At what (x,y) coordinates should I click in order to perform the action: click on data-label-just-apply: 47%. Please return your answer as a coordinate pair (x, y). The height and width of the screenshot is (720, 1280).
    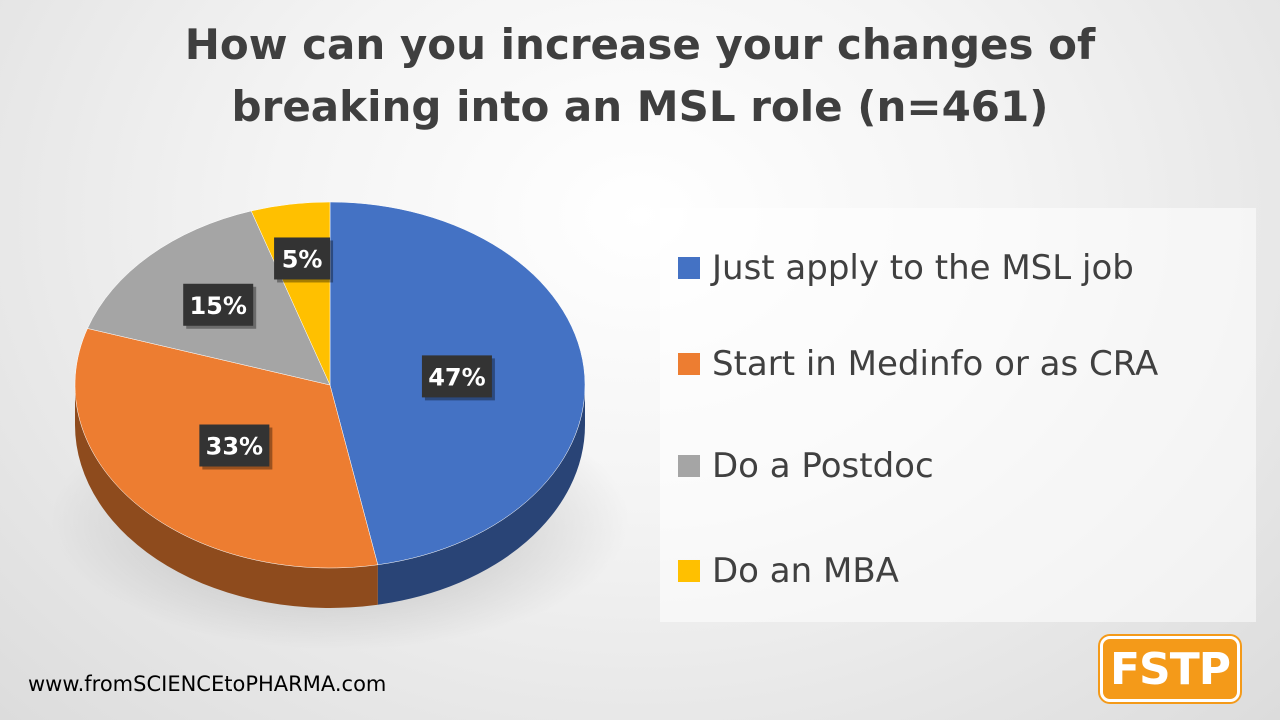
    Looking at the image, I should click on (458, 378).